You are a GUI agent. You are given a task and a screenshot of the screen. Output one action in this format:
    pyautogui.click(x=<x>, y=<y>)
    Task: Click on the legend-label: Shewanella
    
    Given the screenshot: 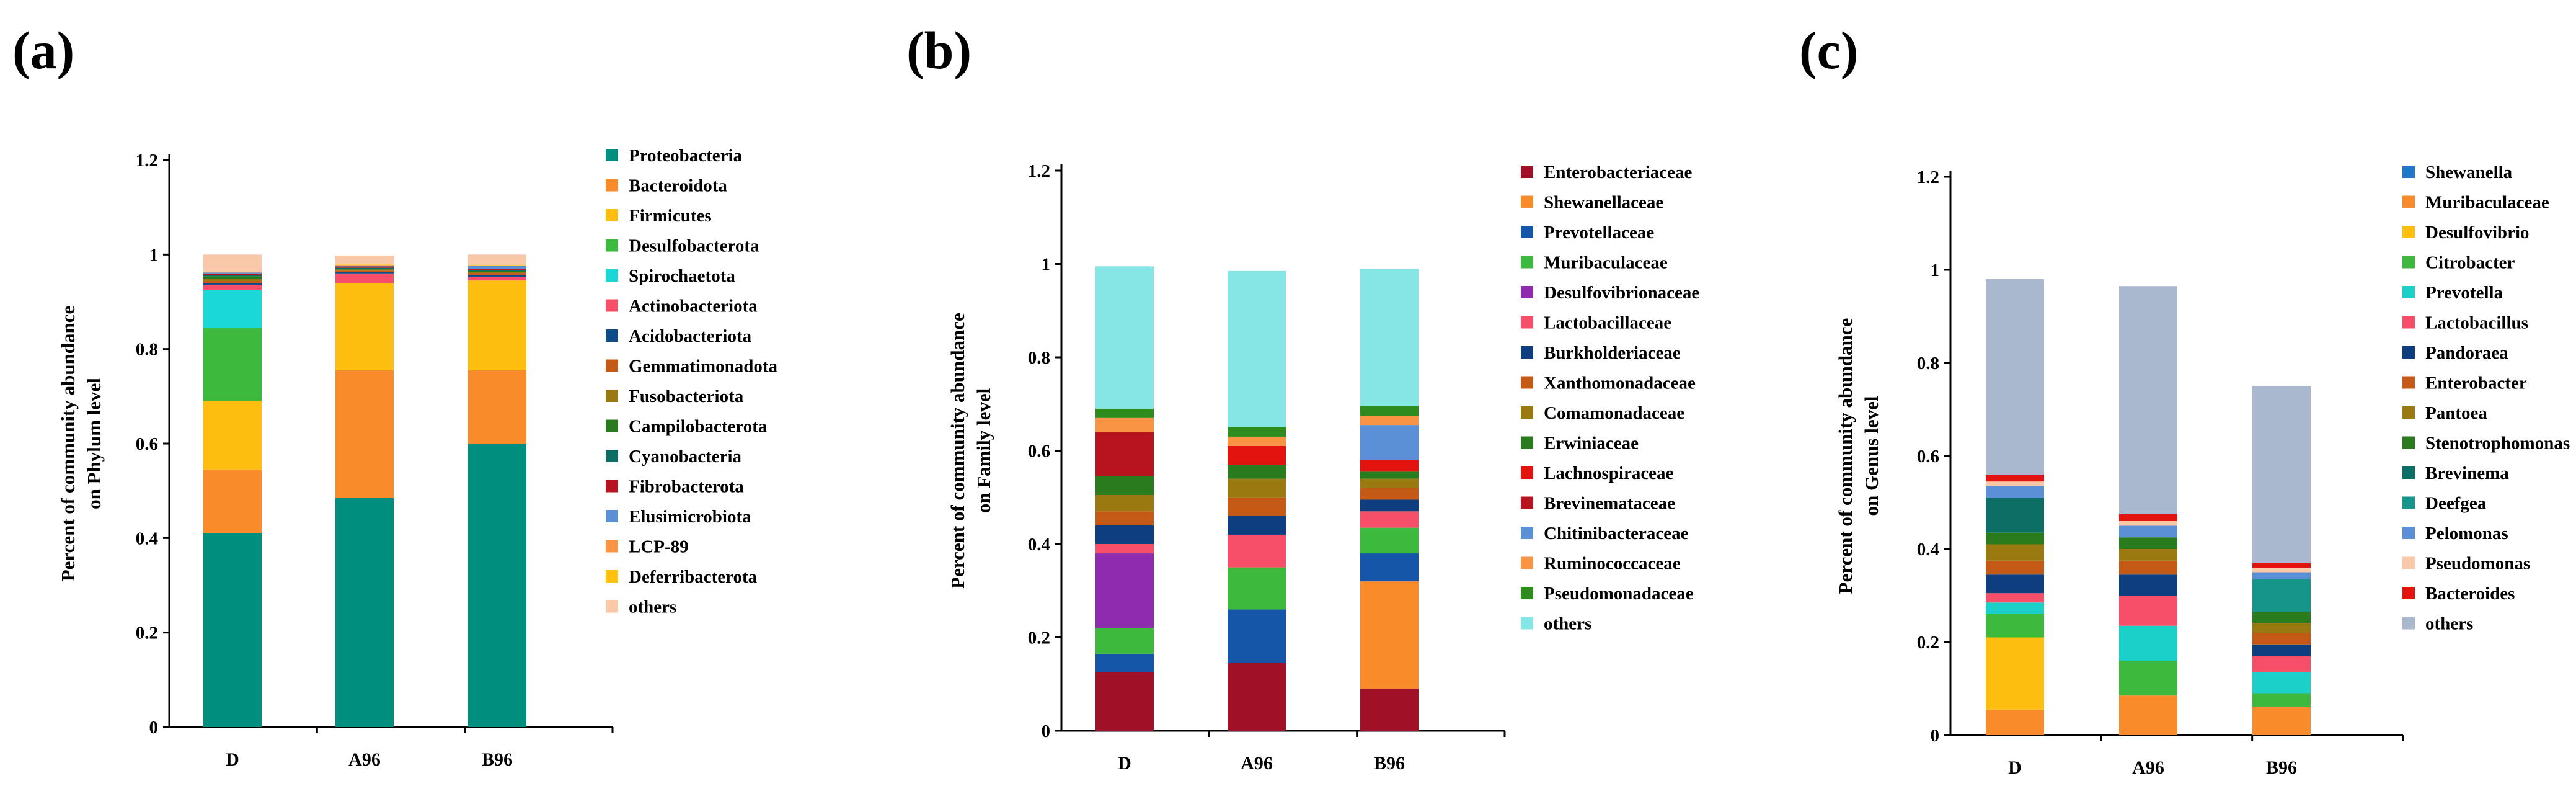 What is the action you would take?
    pyautogui.click(x=2469, y=172)
    